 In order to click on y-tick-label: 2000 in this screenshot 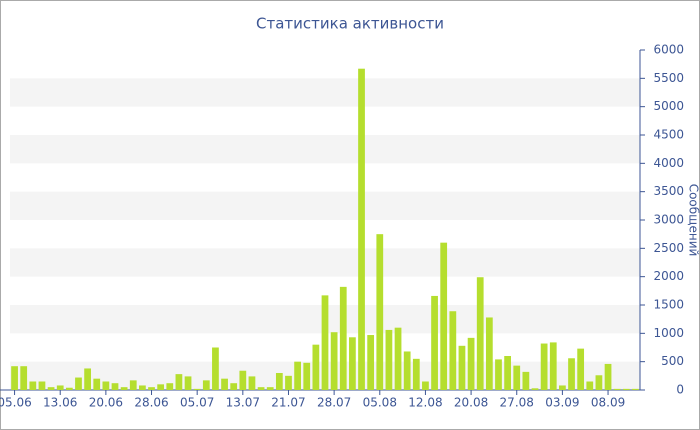, I will do `click(668, 276)`.